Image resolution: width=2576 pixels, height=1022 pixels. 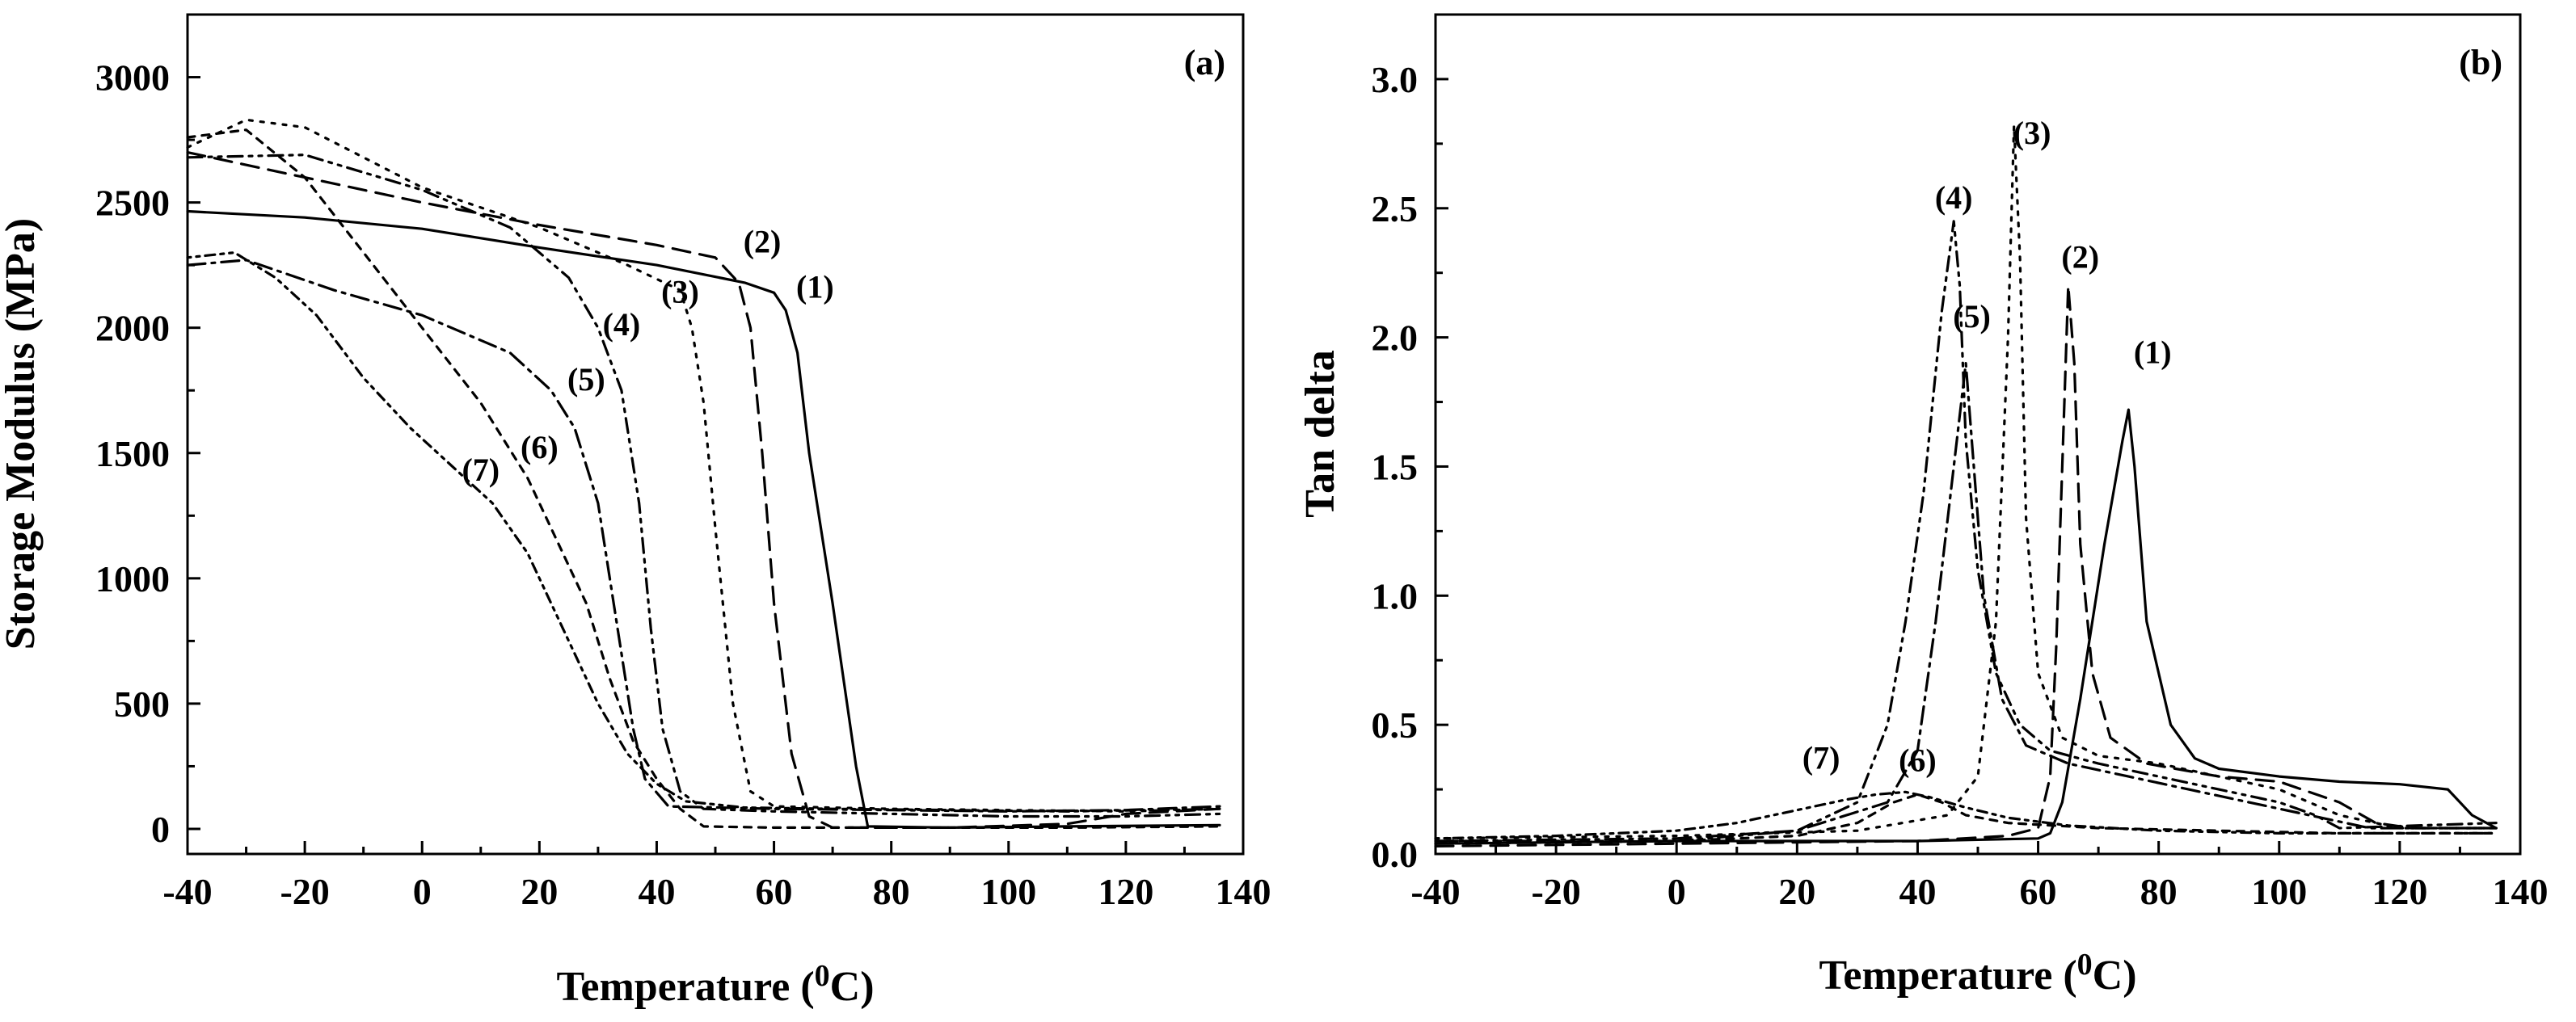 I want to click on y-tick-label: 3000, so click(x=132, y=78).